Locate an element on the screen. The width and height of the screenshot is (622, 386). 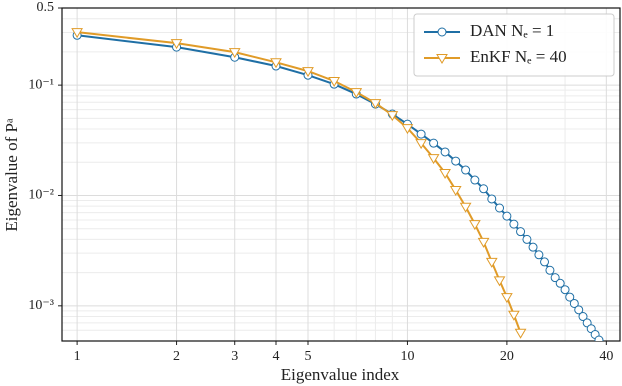
legend-label: DAN Nₑ = 1 is located at coordinates (512, 30).